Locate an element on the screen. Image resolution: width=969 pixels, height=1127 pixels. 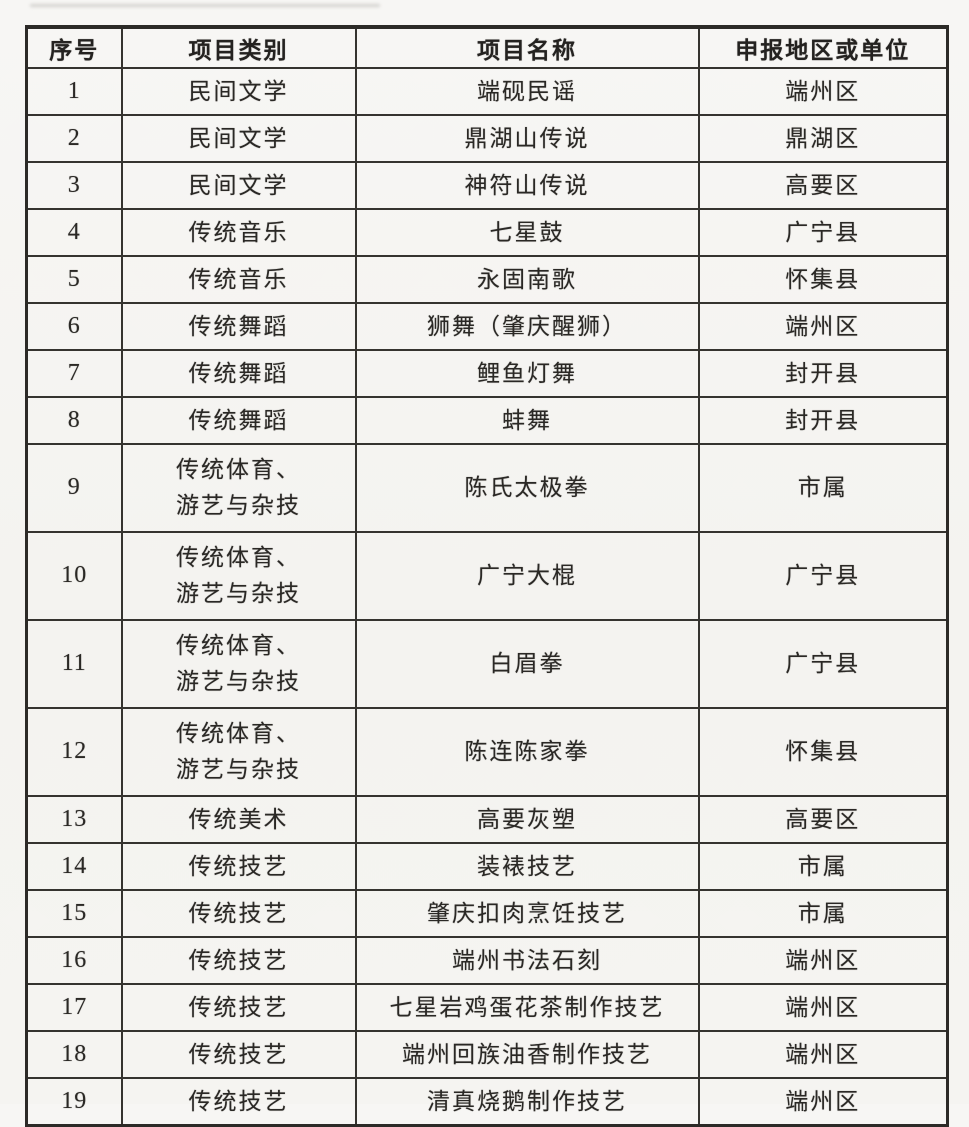
table-row: 19 传统技艺 清真烧鹅制作技艺 端州区 is located at coordinates (487, 1102).